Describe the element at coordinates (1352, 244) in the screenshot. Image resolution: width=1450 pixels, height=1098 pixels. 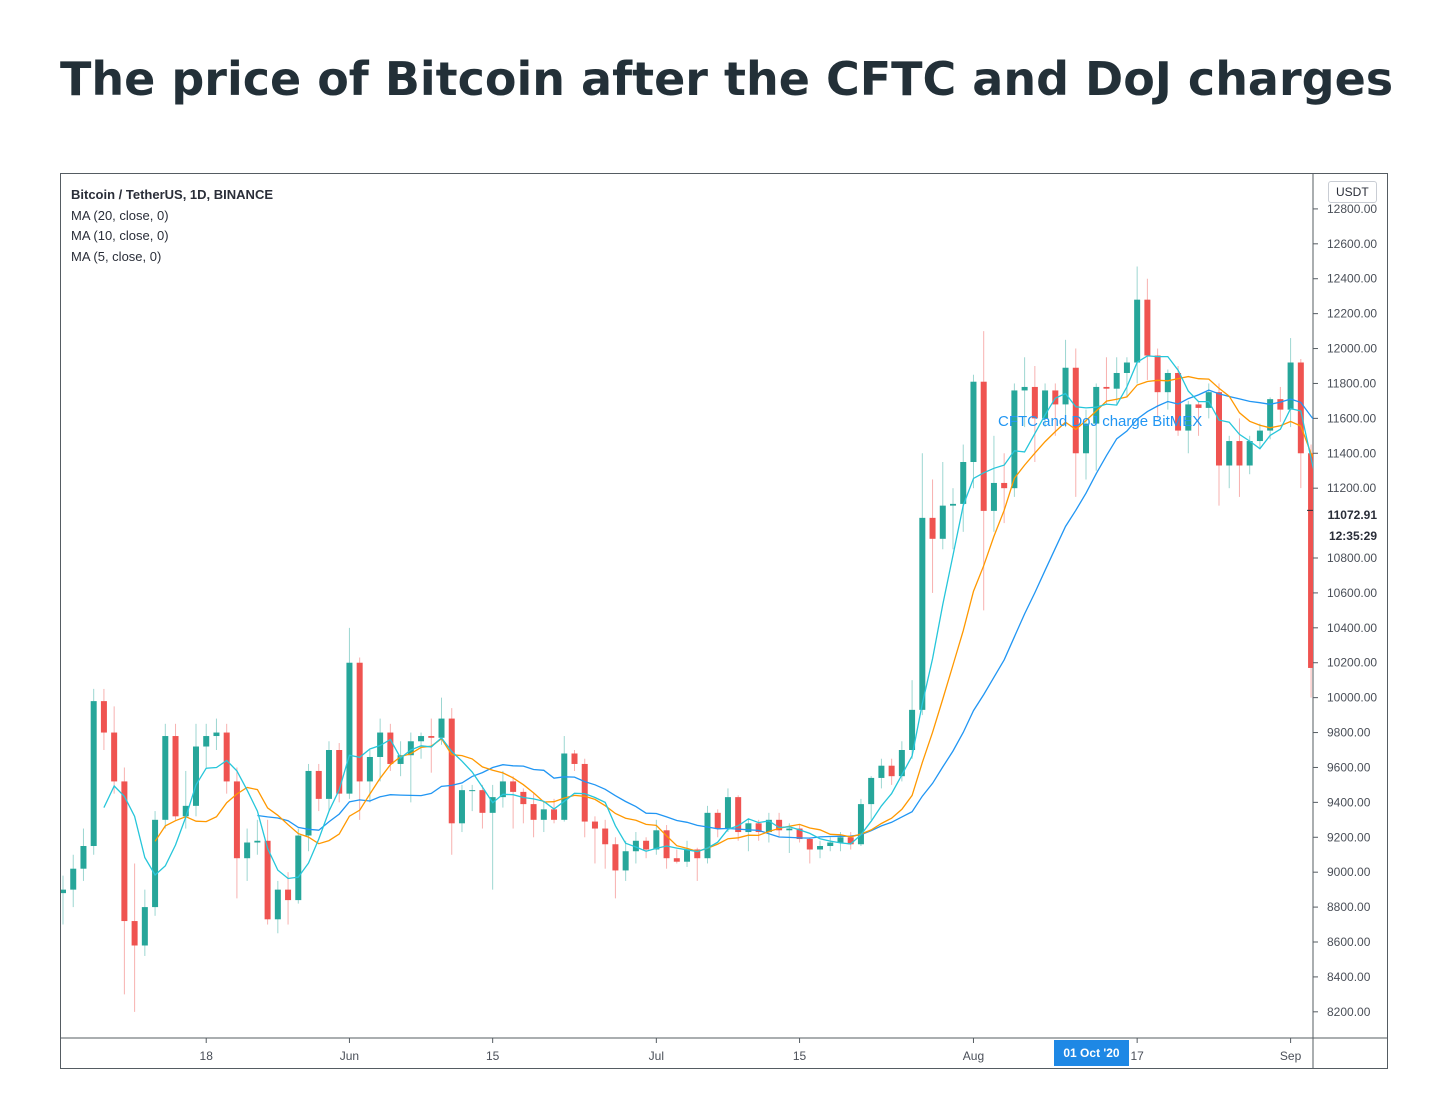
I see `y-tick-label: 12600.00` at that location.